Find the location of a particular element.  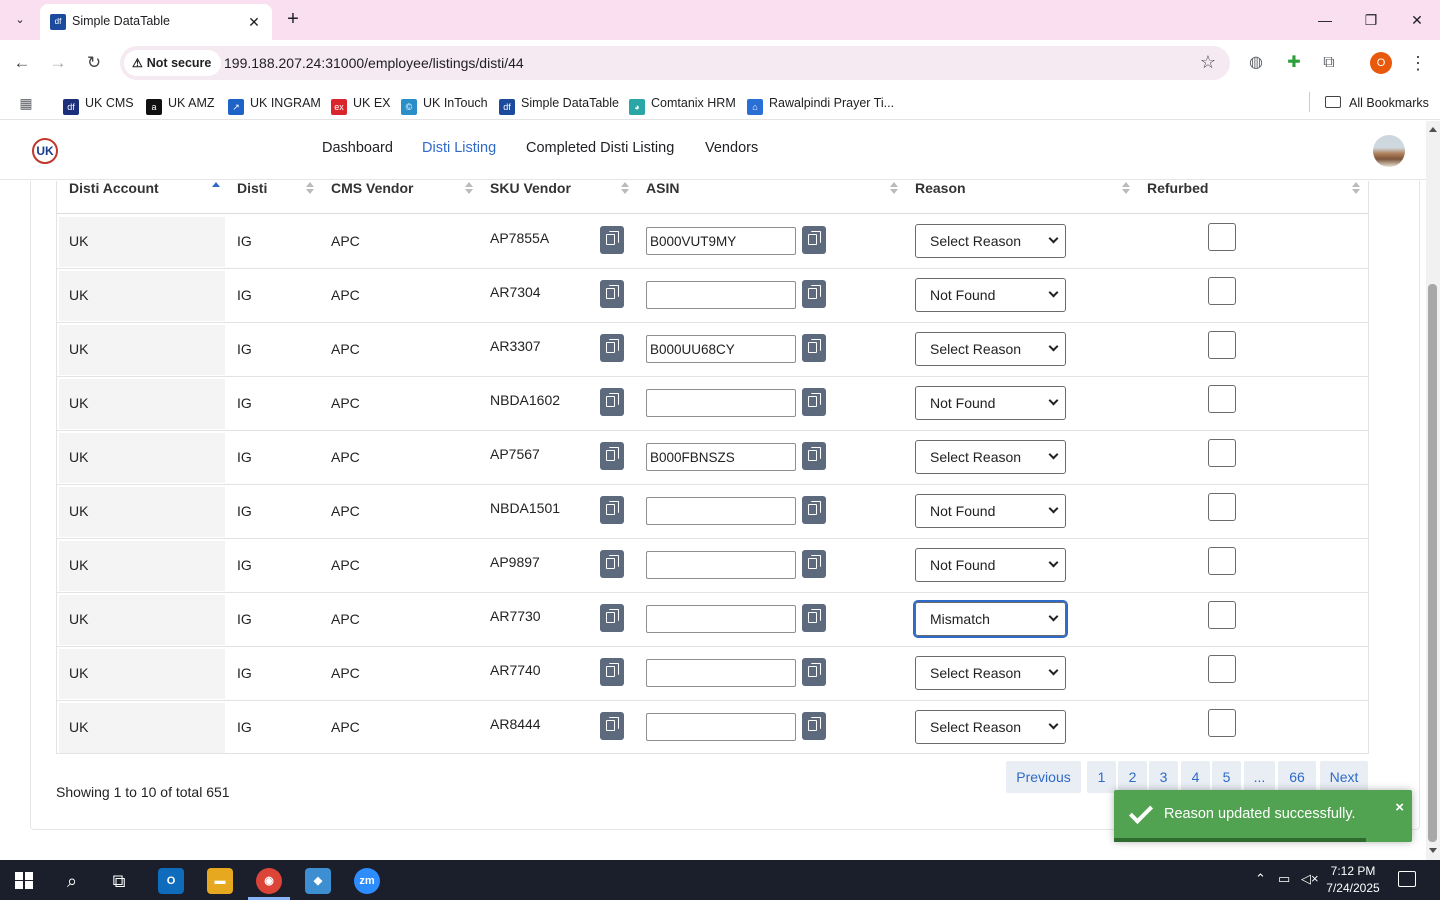

nav-vendors: Vendors is located at coordinates (732, 148).